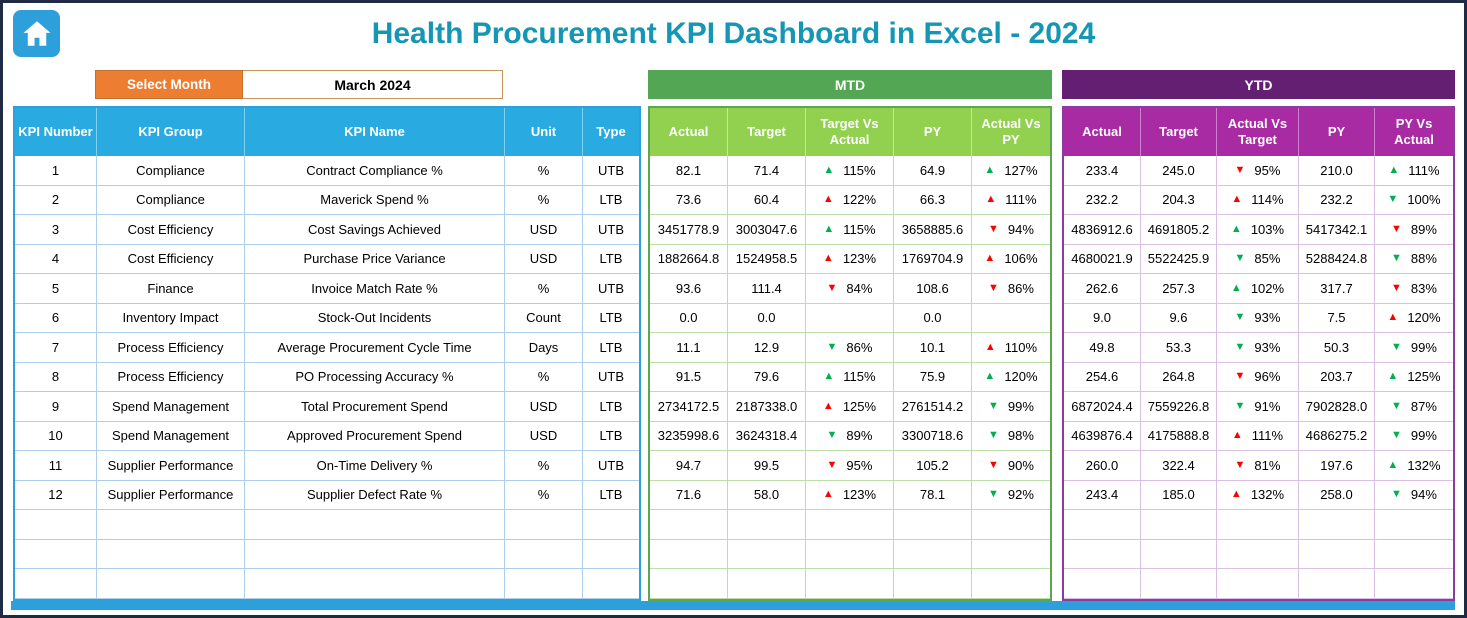  Describe the element at coordinates (373, 84) in the screenshot. I see `month-selector: March 2024` at that location.